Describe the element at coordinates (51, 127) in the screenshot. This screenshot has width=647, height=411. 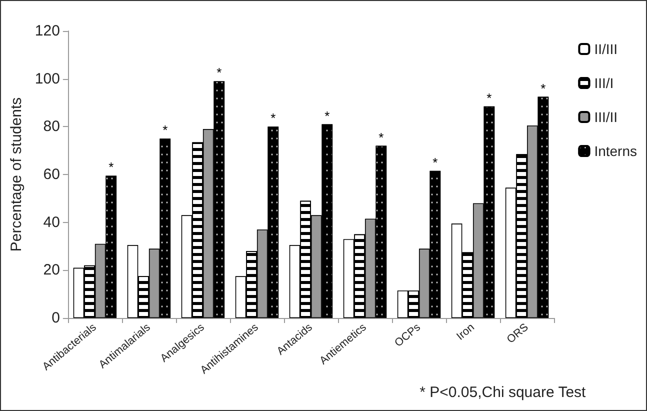
I see `y-tick-label: 80` at that location.